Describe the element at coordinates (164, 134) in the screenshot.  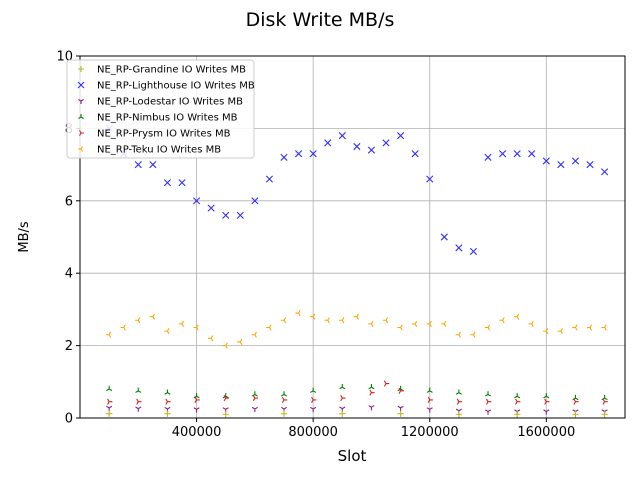
I see `legend-label: NE_RP-Prysm IO Writes MB` at that location.